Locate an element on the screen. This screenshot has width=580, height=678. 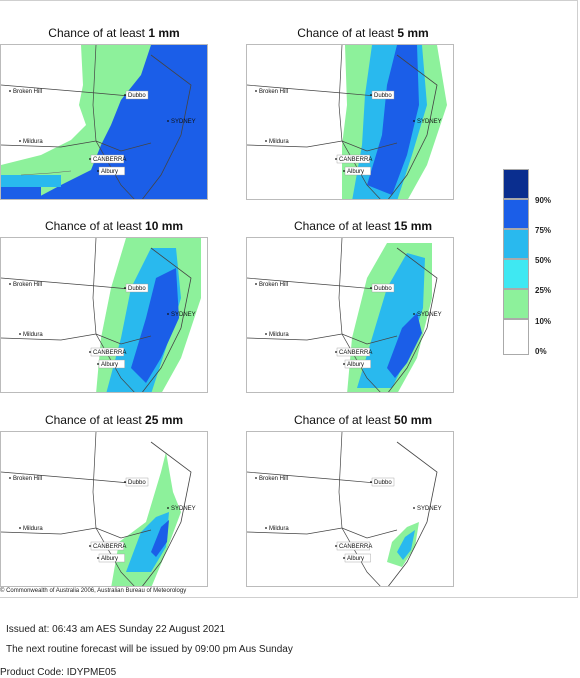
legend-label-10: 10% is located at coordinates (543, 321).